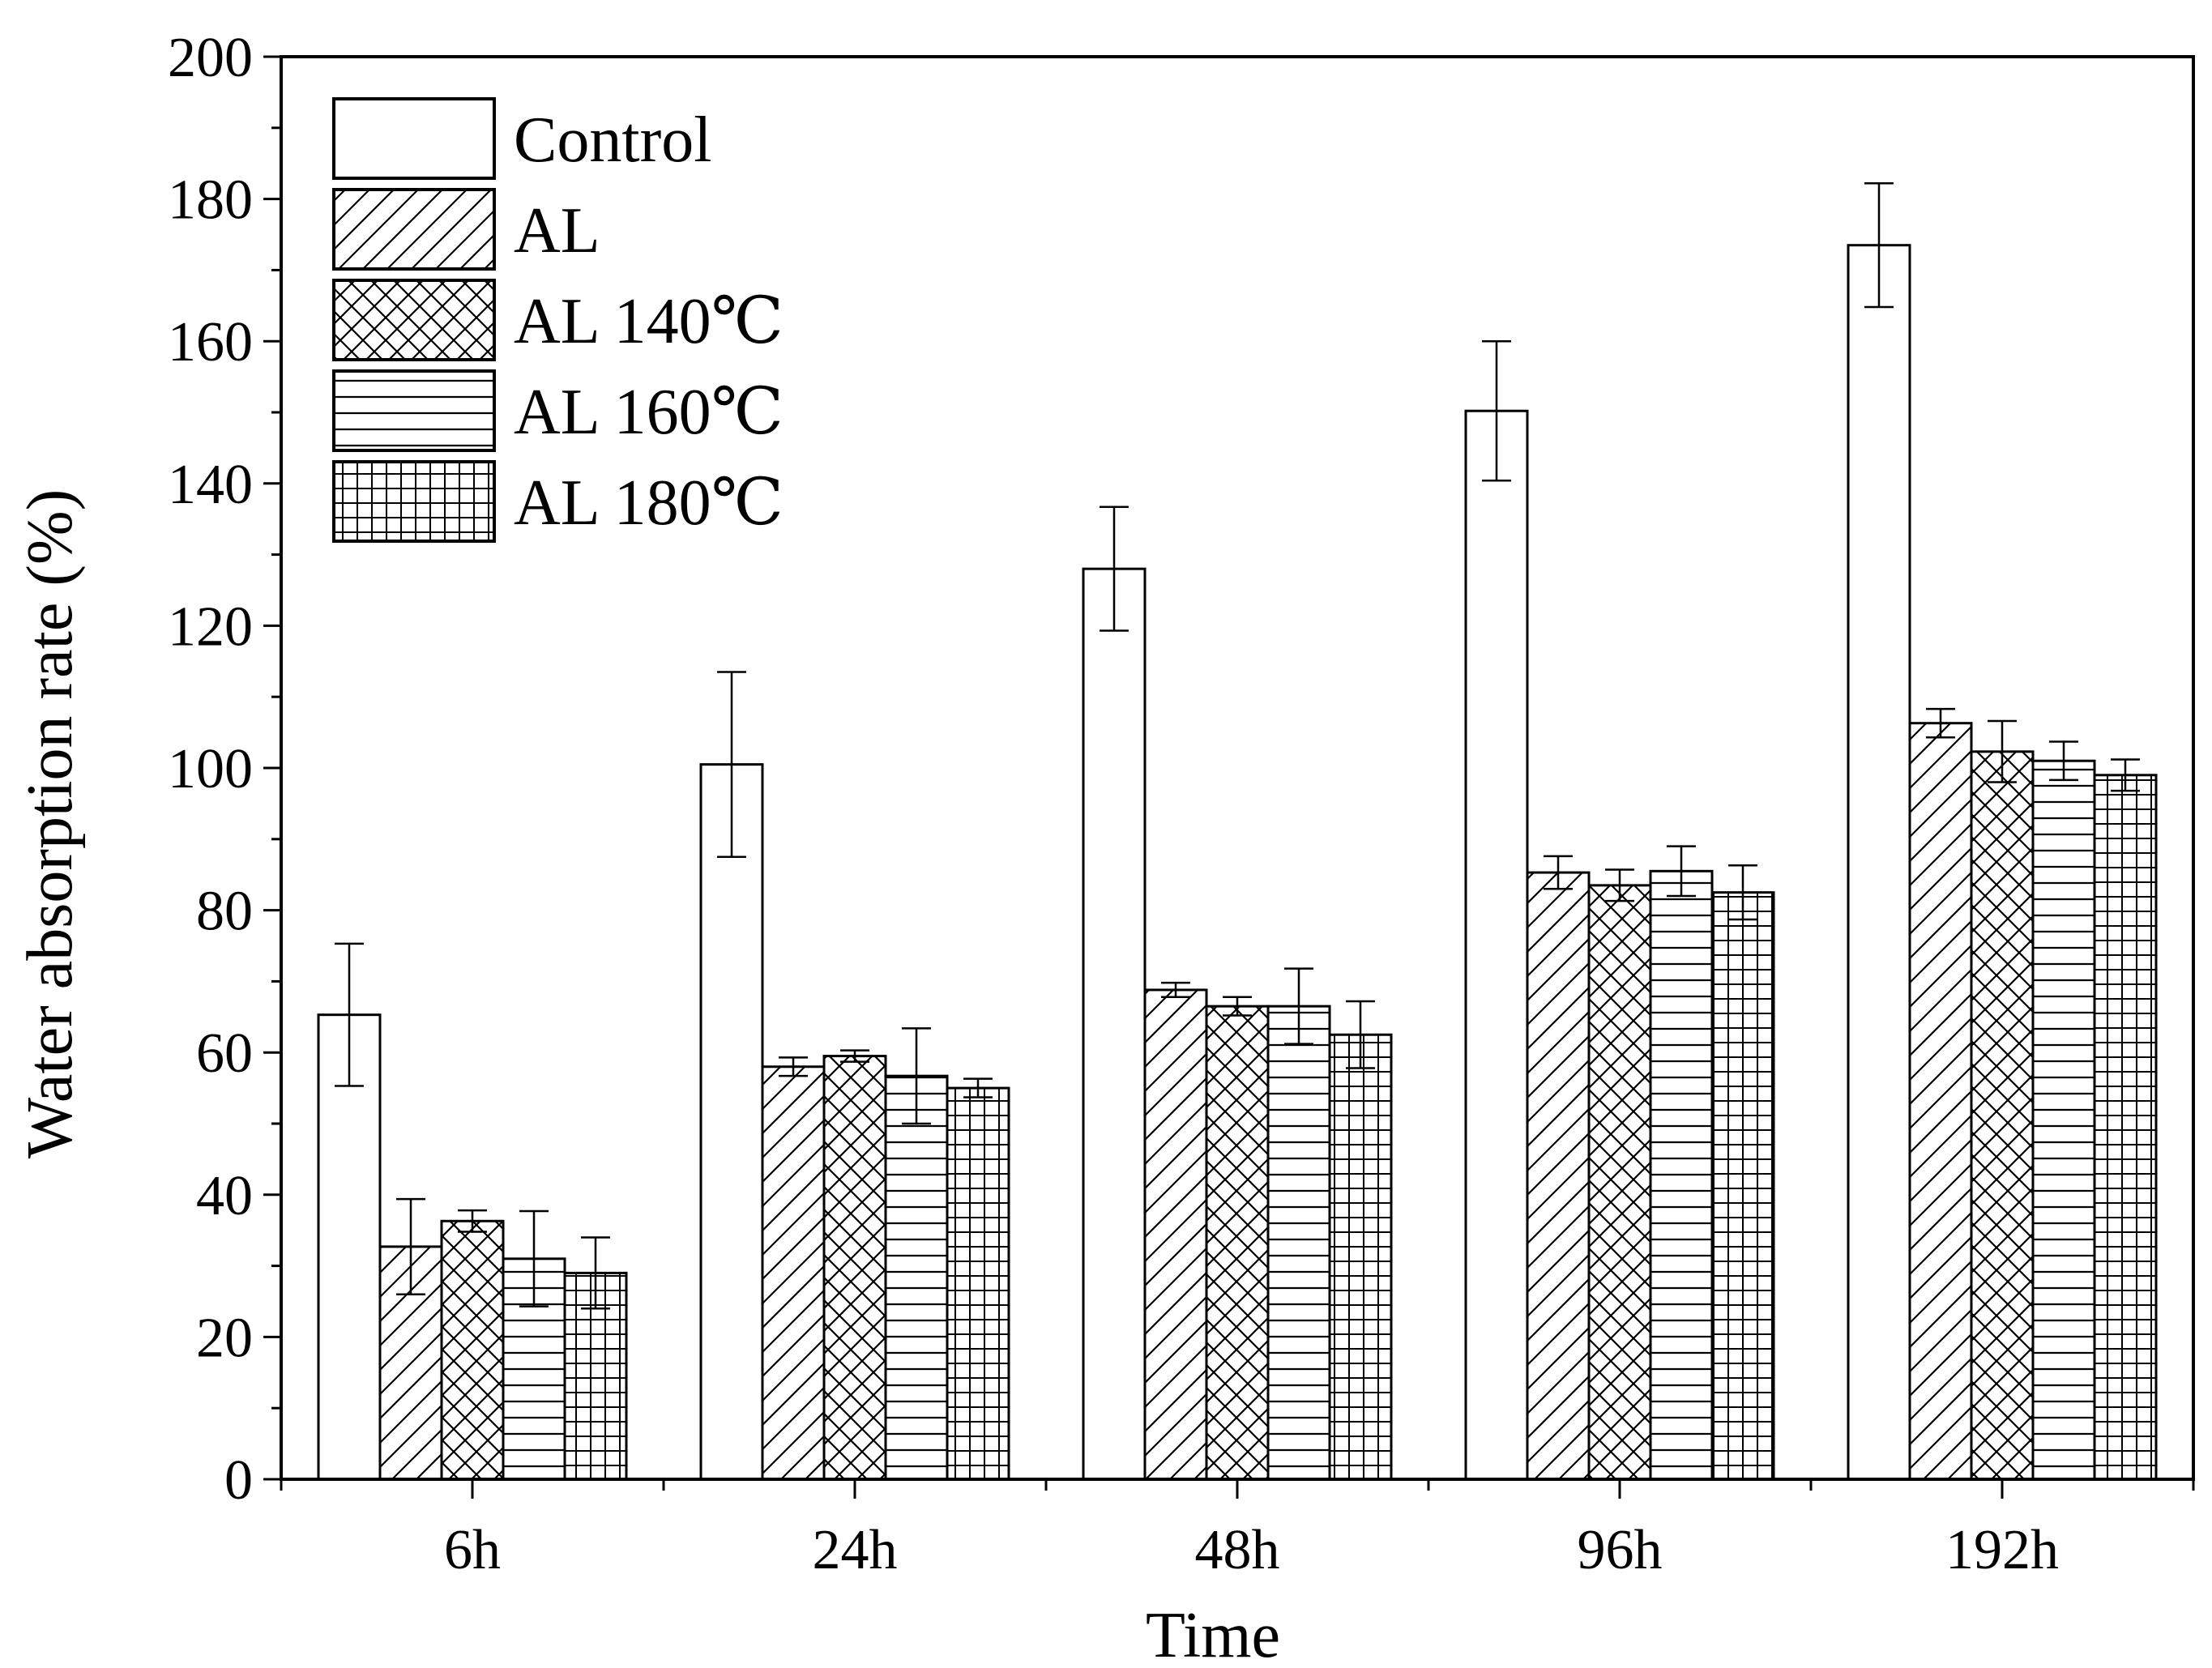 The width and height of the screenshot is (2212, 1668). Describe the element at coordinates (224, 1338) in the screenshot. I see `y-tick-label-20: 20` at that location.